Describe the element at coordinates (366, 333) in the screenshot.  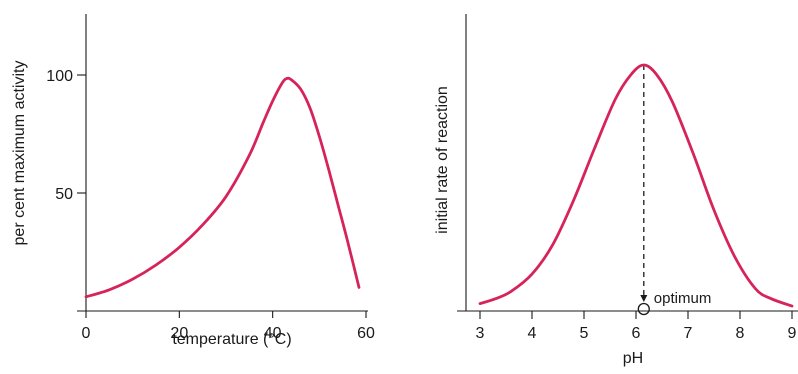
I see `temp-x-tick-label: 60` at that location.